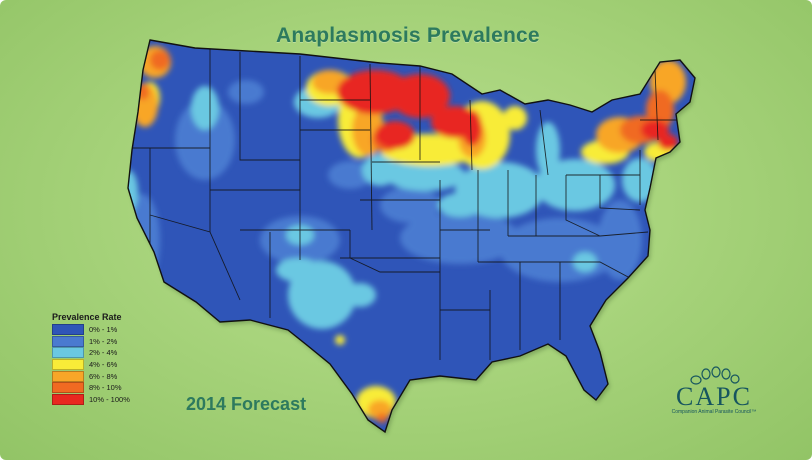 Image resolution: width=812 pixels, height=460 pixels. Describe the element at coordinates (103, 341) in the screenshot. I see `legend-label: 1% - 2%` at that location.